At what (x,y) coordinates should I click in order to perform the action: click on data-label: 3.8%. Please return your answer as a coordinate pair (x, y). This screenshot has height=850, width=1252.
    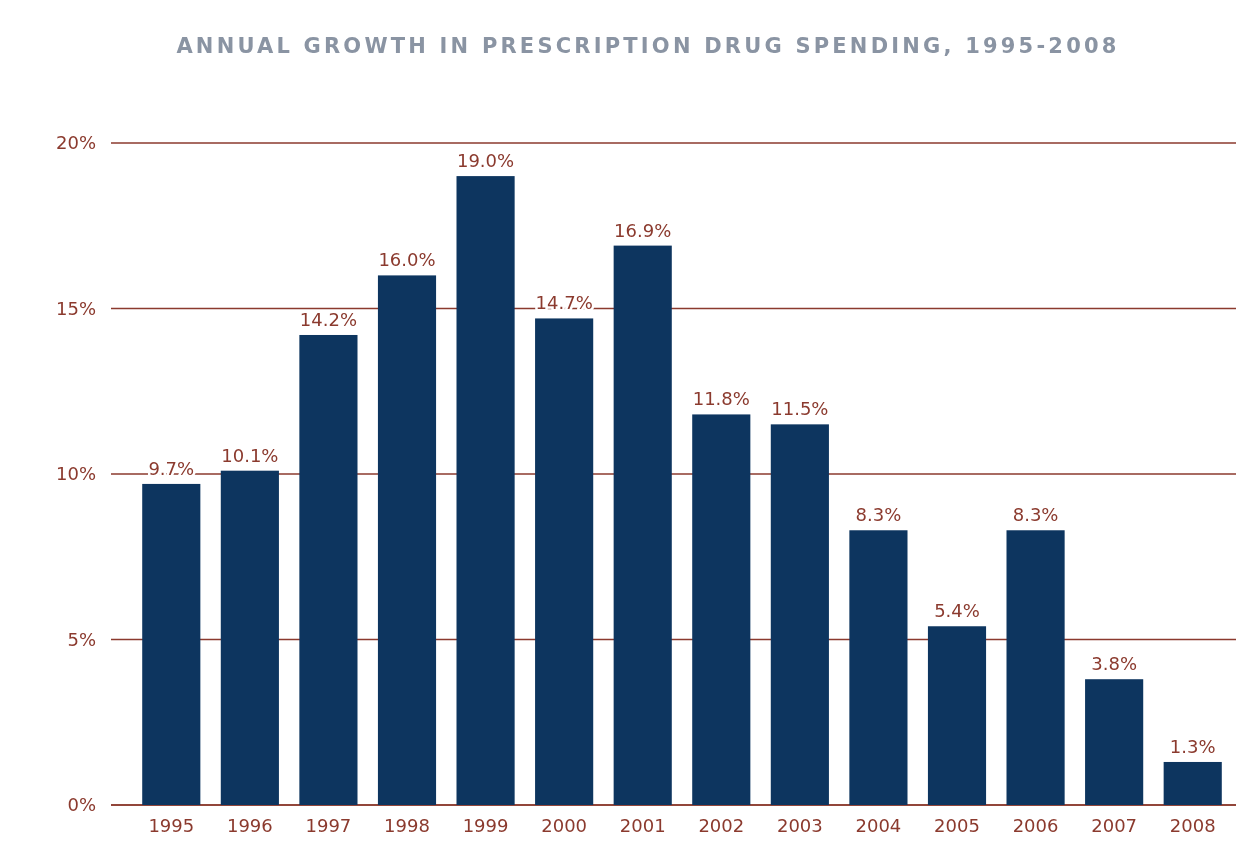
    Looking at the image, I should click on (1114, 664).